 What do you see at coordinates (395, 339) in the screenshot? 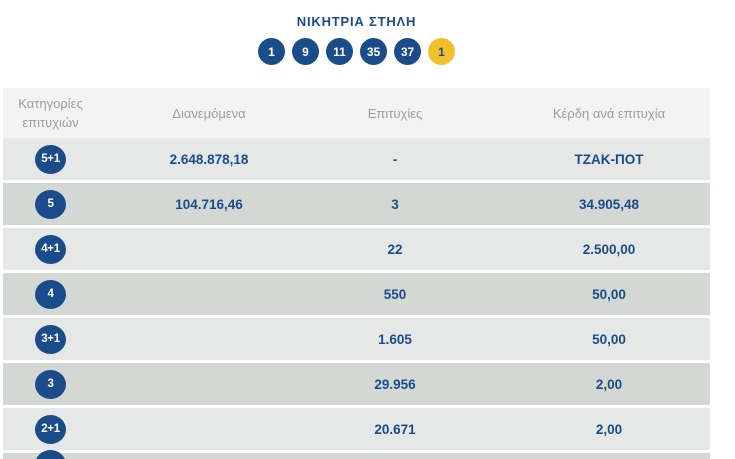
I see `wins-cell: 1.605` at bounding box center [395, 339].